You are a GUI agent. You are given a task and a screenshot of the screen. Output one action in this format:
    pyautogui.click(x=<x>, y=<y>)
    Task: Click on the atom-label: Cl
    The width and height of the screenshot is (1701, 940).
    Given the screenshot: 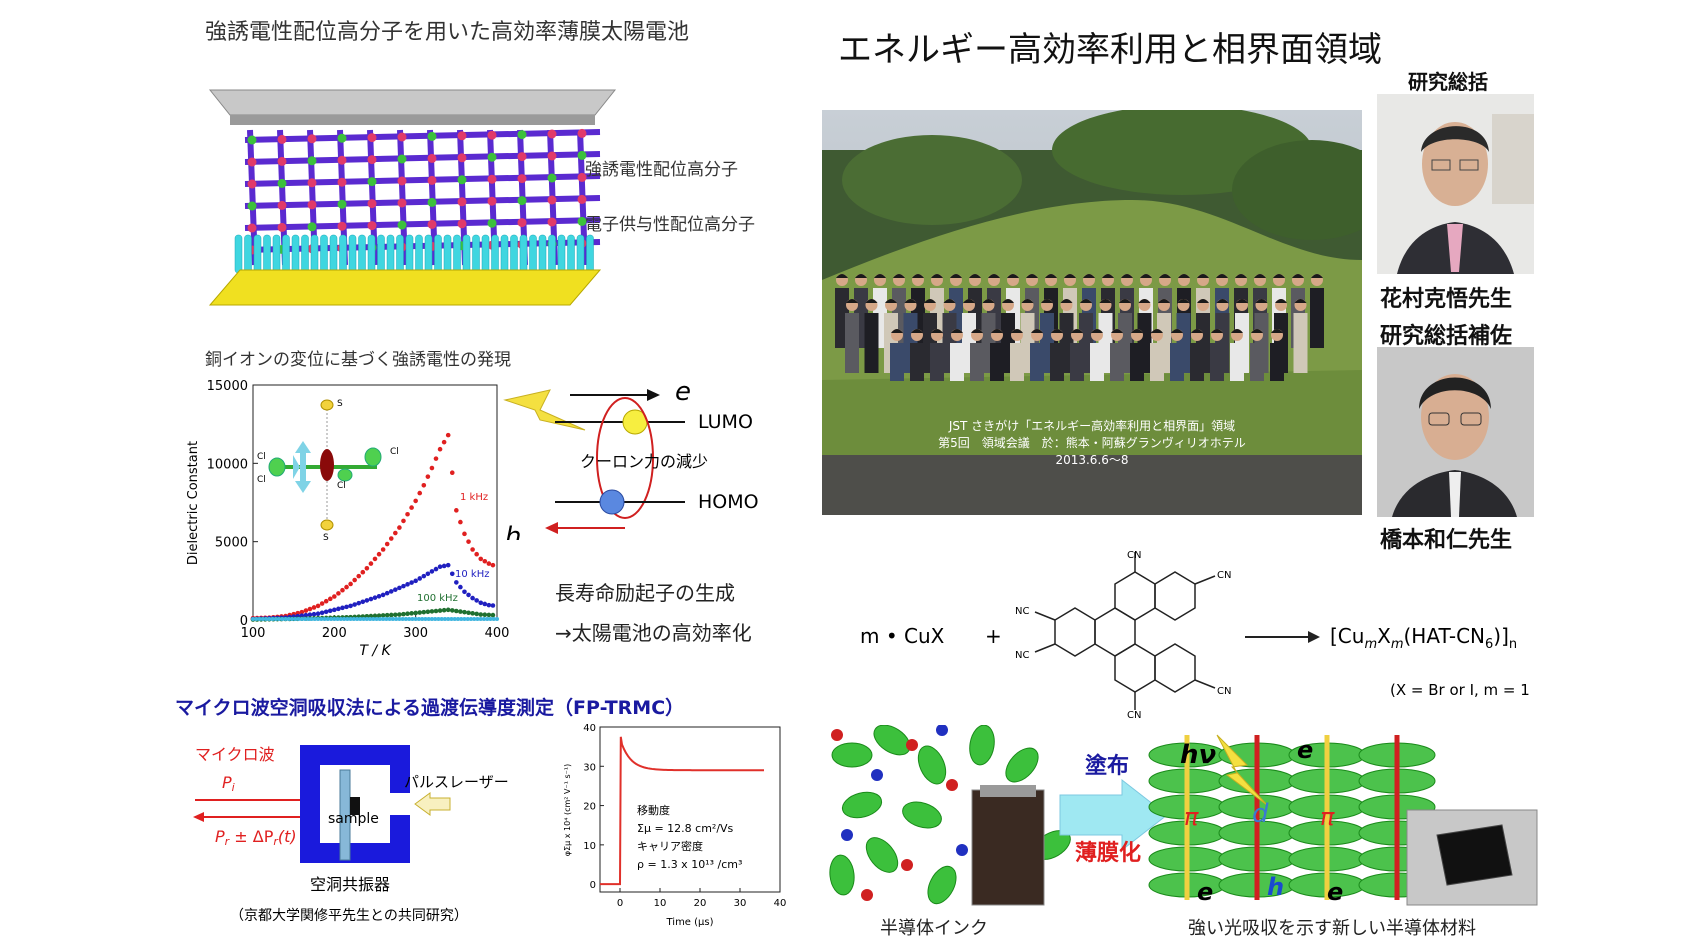 What is the action you would take?
    pyautogui.click(x=261, y=480)
    